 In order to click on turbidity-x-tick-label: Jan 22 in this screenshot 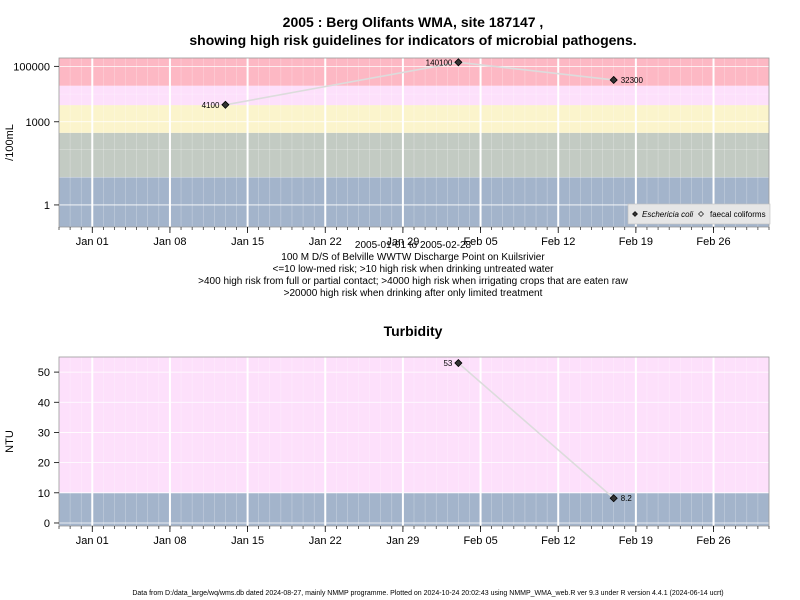, I will do `click(325, 541)`.